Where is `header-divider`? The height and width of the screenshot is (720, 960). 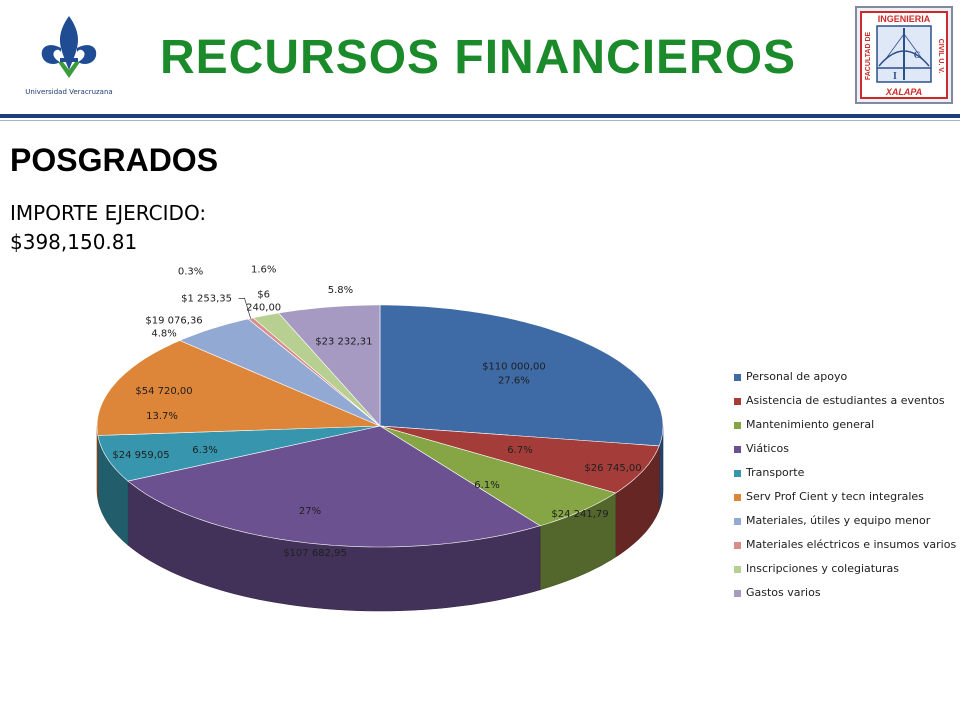
header-divider is located at coordinates (480, 116).